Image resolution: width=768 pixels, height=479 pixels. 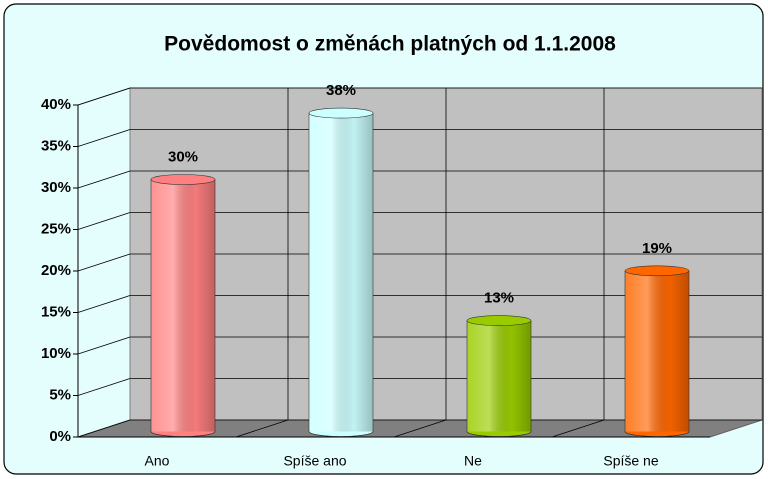 What do you see at coordinates (56, 187) in the screenshot?
I see `y-tick-label: 30%` at bounding box center [56, 187].